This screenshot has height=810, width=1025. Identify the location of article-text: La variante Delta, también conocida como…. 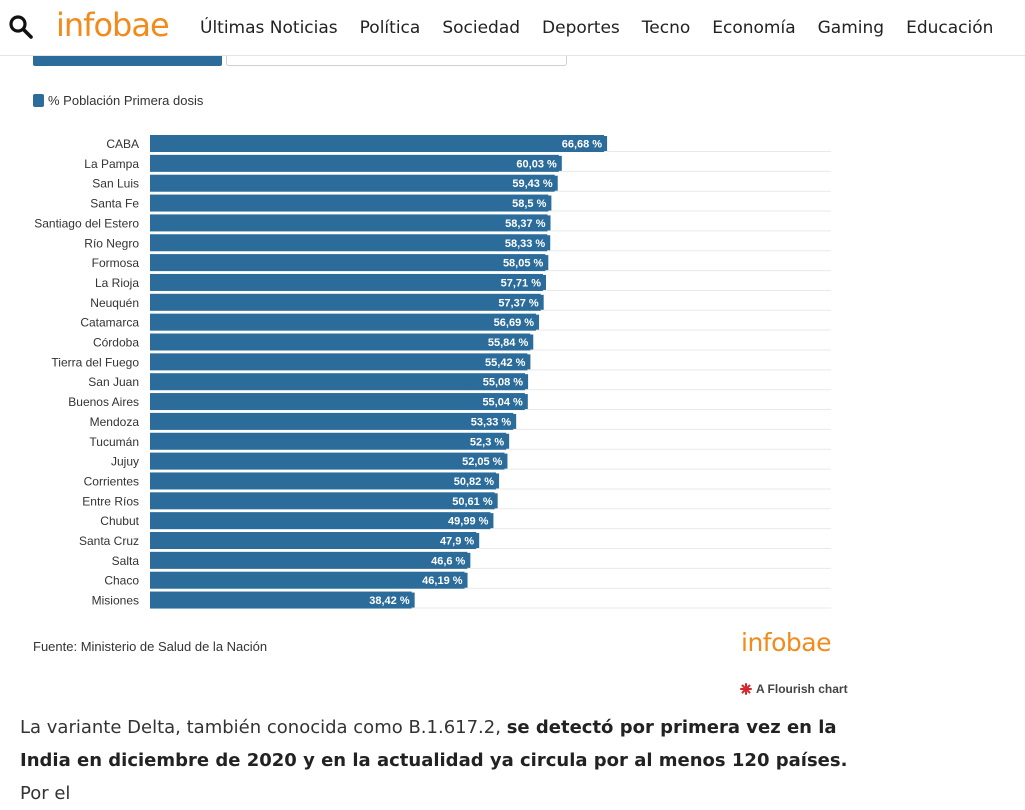
(263, 727).